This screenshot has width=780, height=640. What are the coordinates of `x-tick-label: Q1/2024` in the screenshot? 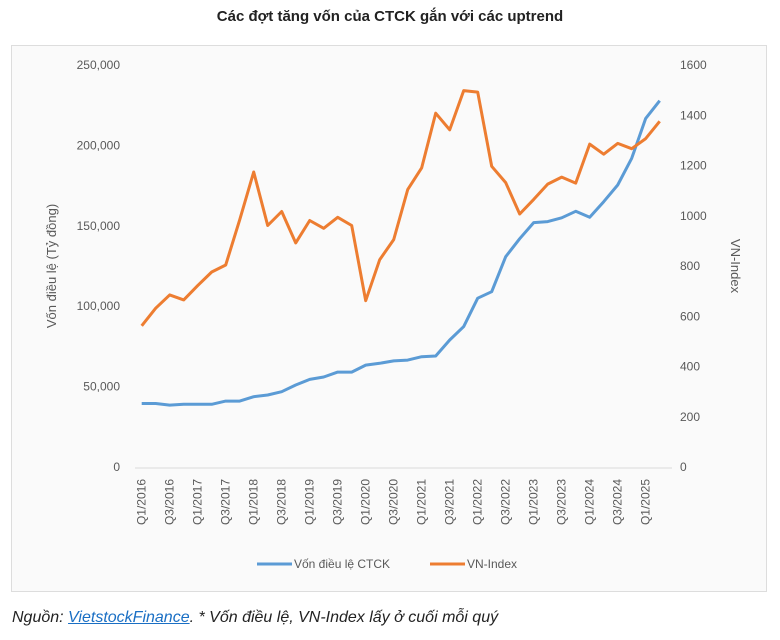 It's located at (590, 502).